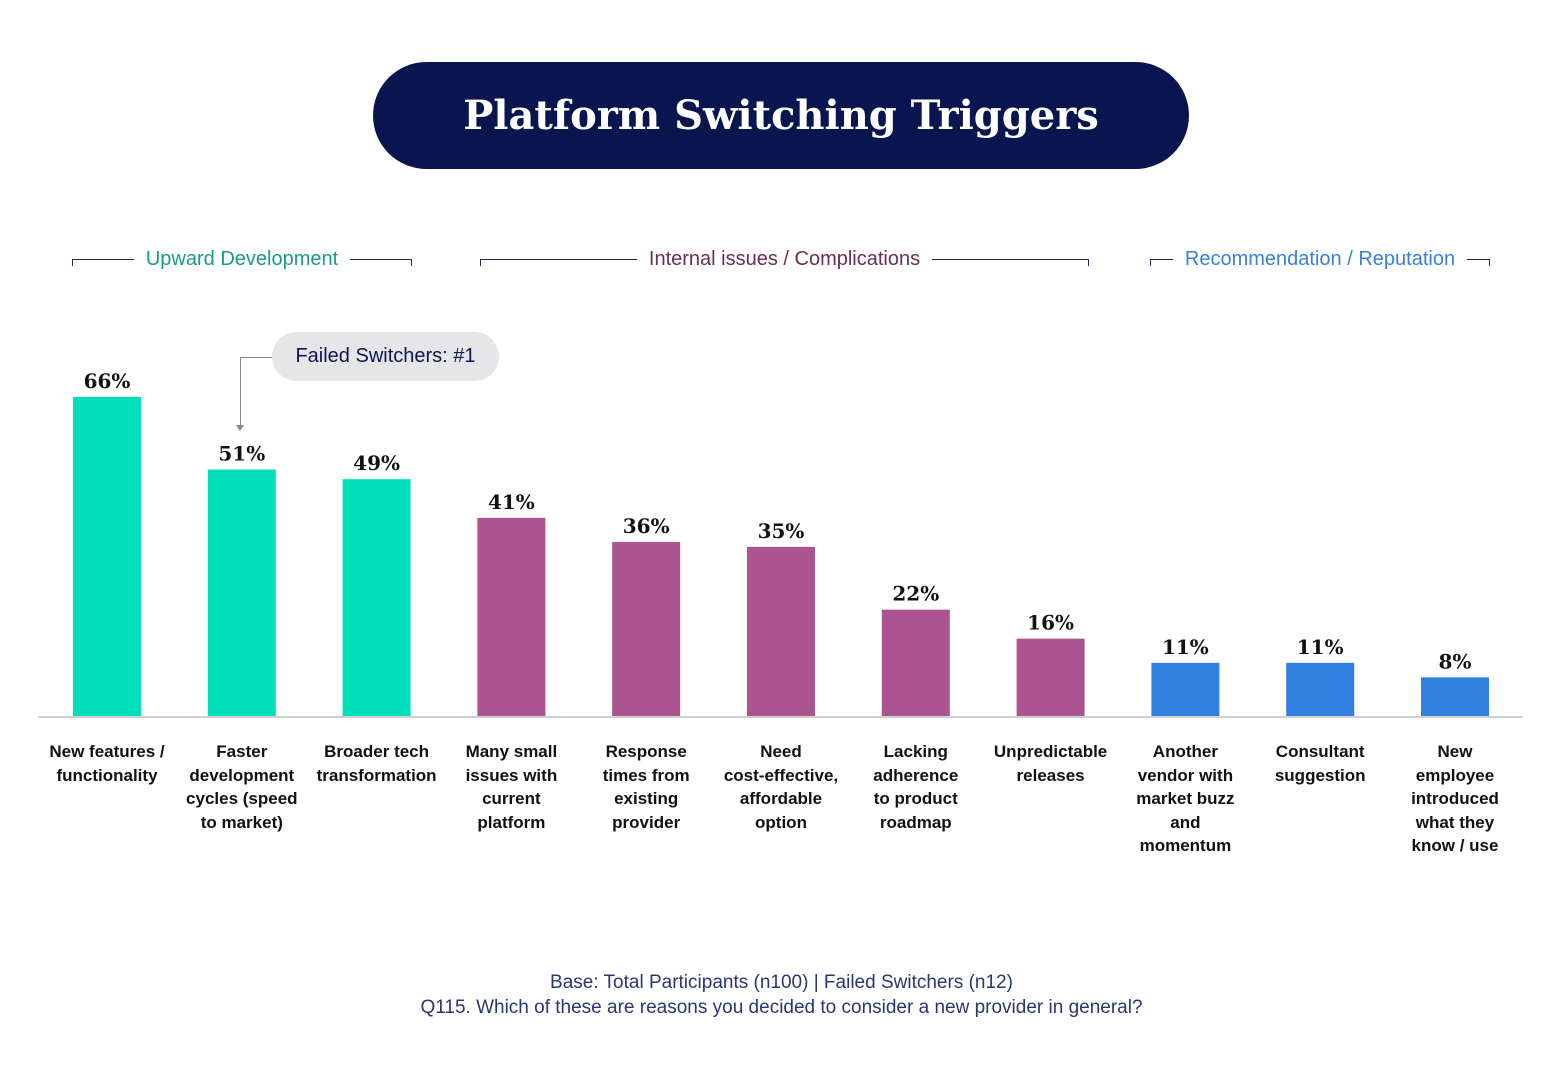  I want to click on group-header-upward-development: Upward Development, so click(242, 259).